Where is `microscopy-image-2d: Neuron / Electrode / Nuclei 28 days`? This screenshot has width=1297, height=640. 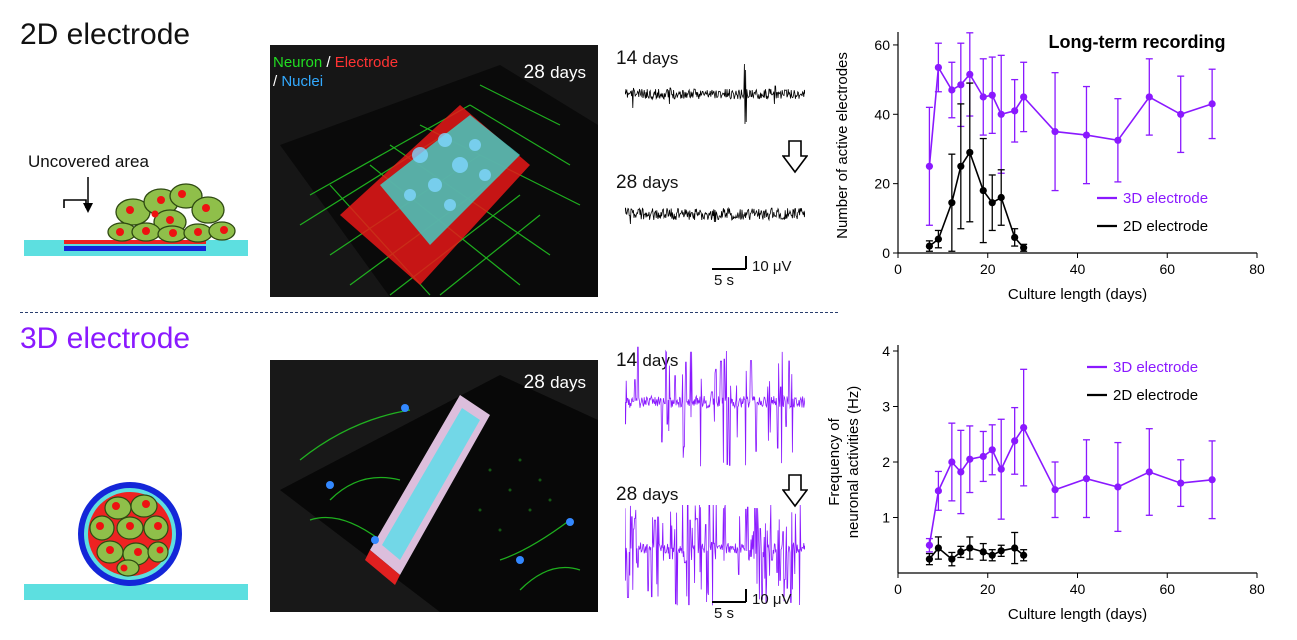
microscopy-image-2d: Neuron / Electrode / Nuclei 28 days is located at coordinates (434, 171).